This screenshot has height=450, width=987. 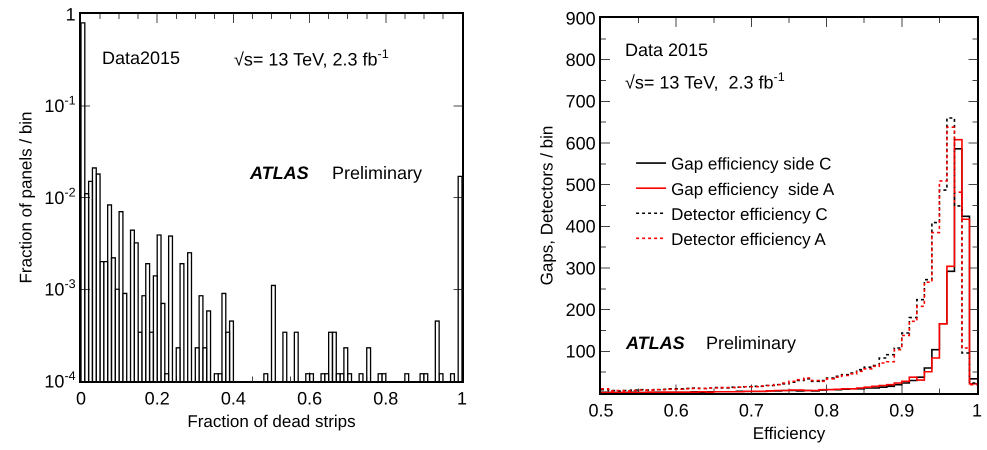 I want to click on legend-label: Gap efficiency side A, so click(x=753, y=189).